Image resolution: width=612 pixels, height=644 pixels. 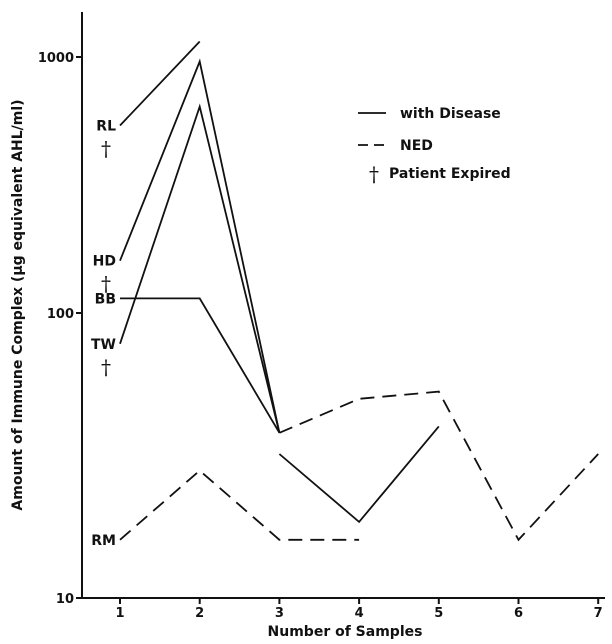 What do you see at coordinates (60, 314) in the screenshot?
I see `y-tick-label: 100` at bounding box center [60, 314].